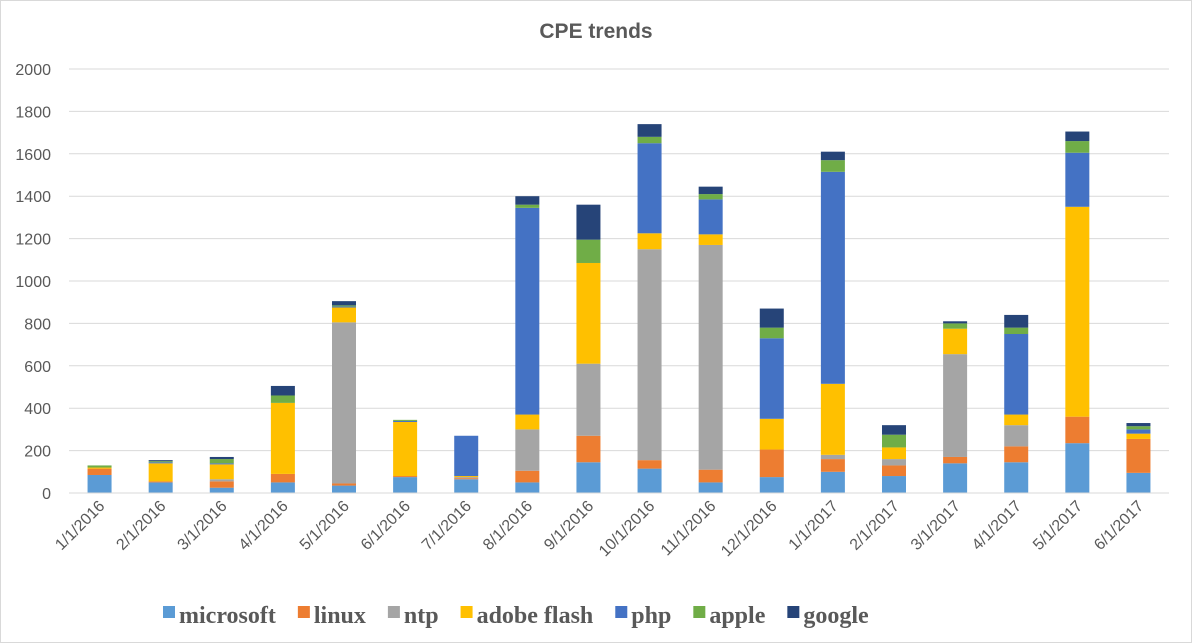 The height and width of the screenshot is (643, 1192). Describe the element at coordinates (535, 616) in the screenshot. I see `legend-label: adobe flash` at that location.